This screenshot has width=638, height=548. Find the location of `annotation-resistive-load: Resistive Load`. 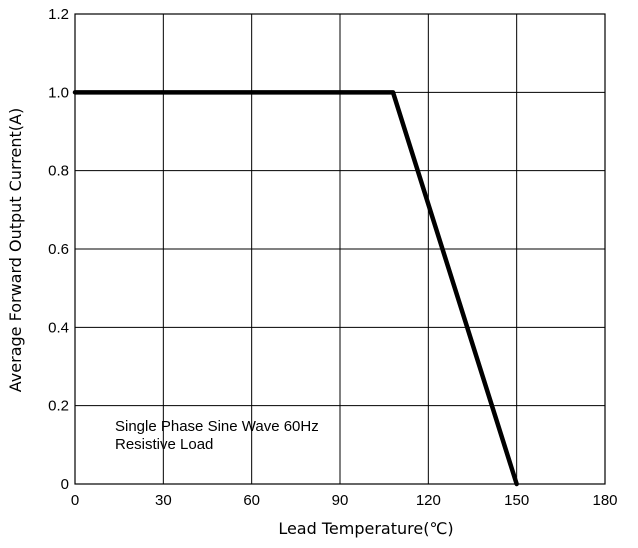

annotation-resistive-load: Resistive Load is located at coordinates (164, 444).